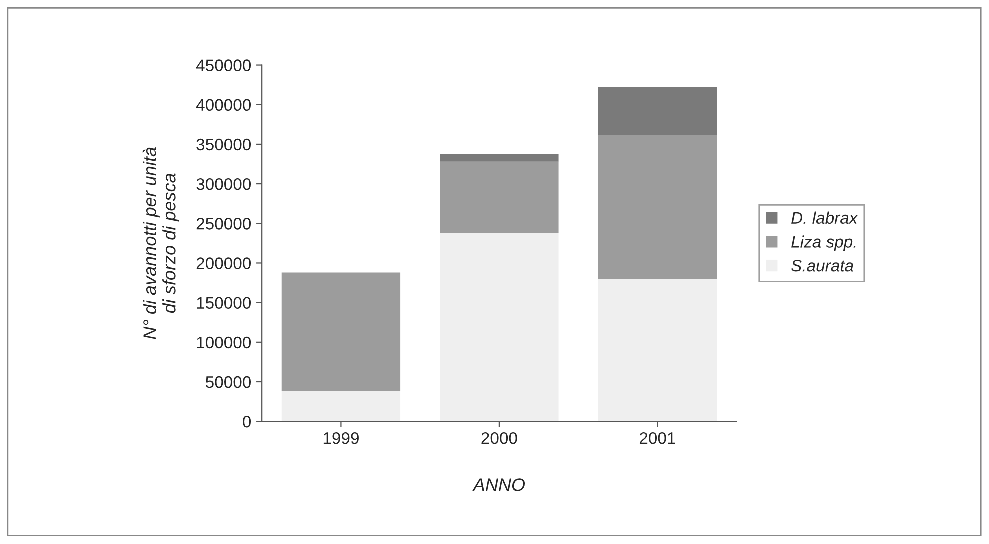 This screenshot has width=989, height=544. I want to click on y-tick-label: 300000, so click(224, 184).